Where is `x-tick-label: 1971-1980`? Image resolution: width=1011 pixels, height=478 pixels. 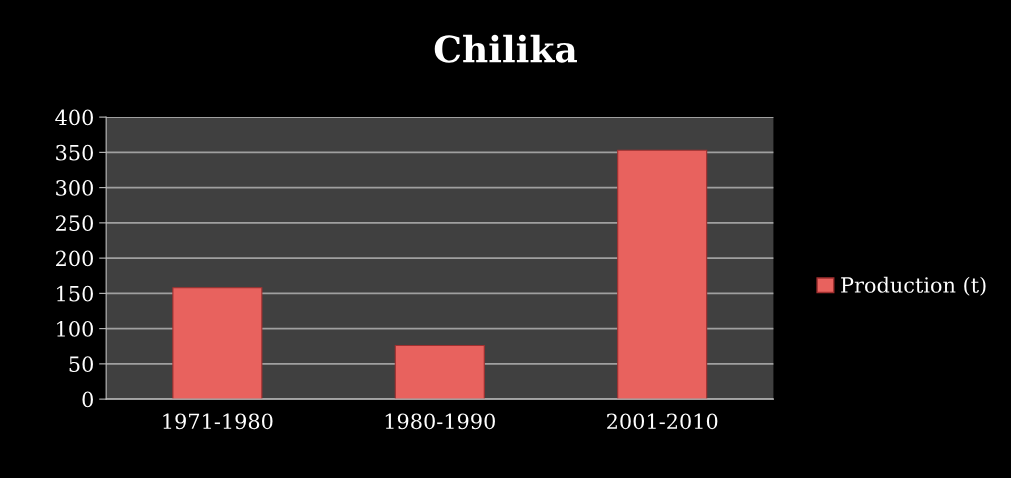 x-tick-label: 1971-1980 is located at coordinates (218, 421).